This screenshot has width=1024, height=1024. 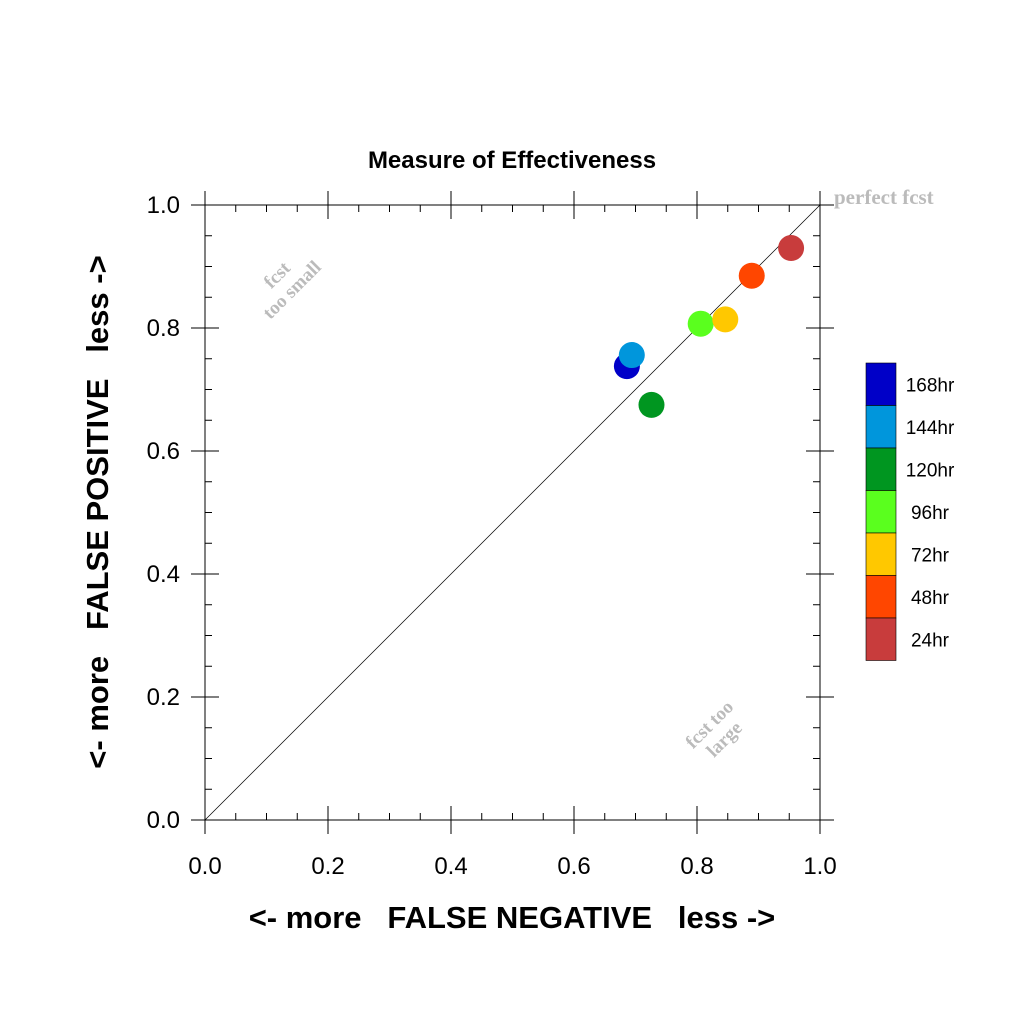 What do you see at coordinates (651, 404) in the screenshot?
I see `point-120hr` at bounding box center [651, 404].